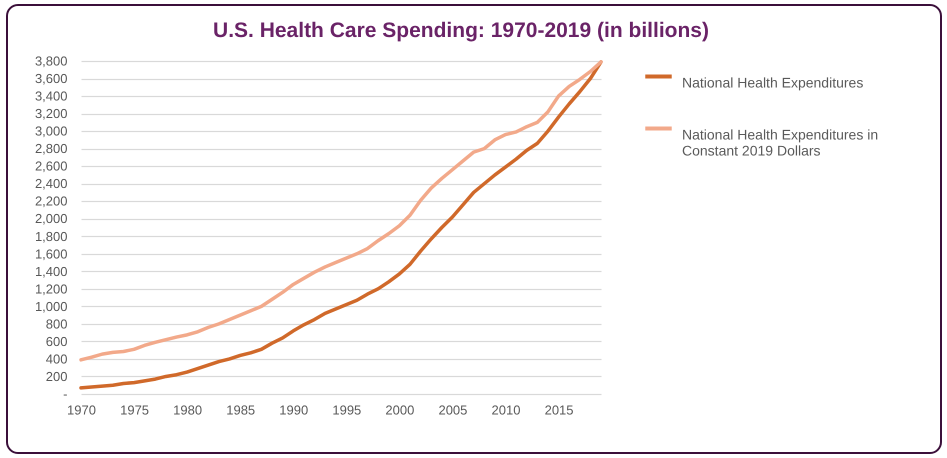 The width and height of the screenshot is (947, 458). Describe the element at coordinates (461, 30) in the screenshot. I see `chart-title: U.S. Health Care Spending: 1970-2019 (in billions)` at that location.